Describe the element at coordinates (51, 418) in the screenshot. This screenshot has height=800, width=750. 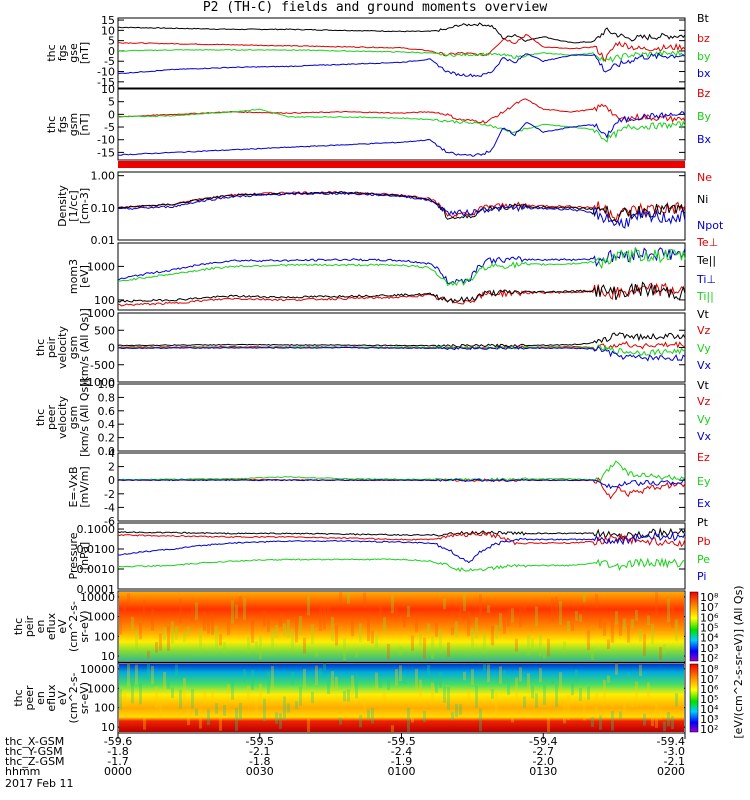
I see `y-axis-label: peer` at that location.